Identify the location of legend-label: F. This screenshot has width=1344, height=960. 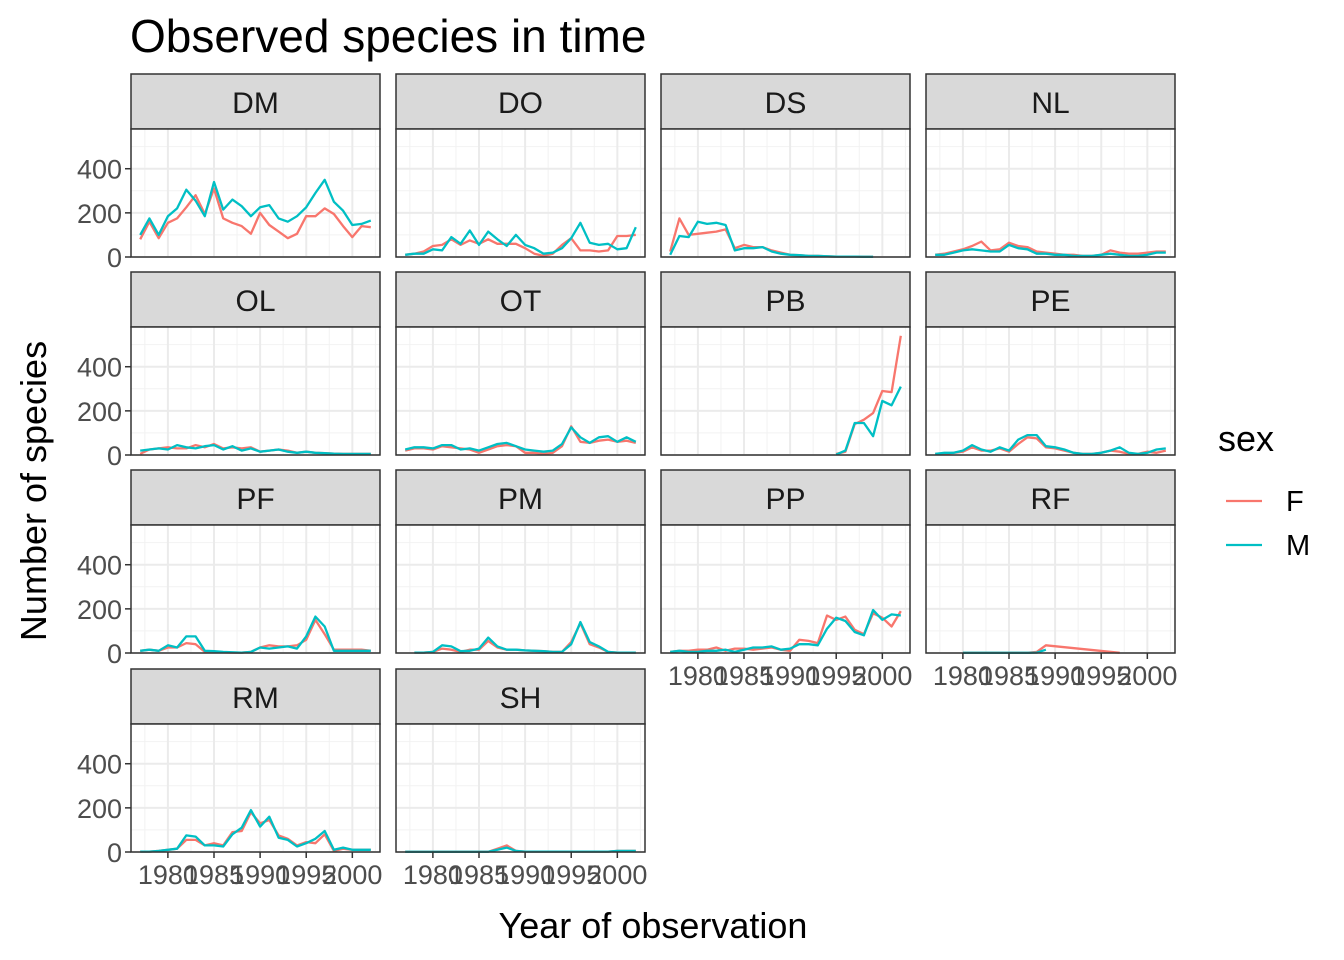
(1295, 502).